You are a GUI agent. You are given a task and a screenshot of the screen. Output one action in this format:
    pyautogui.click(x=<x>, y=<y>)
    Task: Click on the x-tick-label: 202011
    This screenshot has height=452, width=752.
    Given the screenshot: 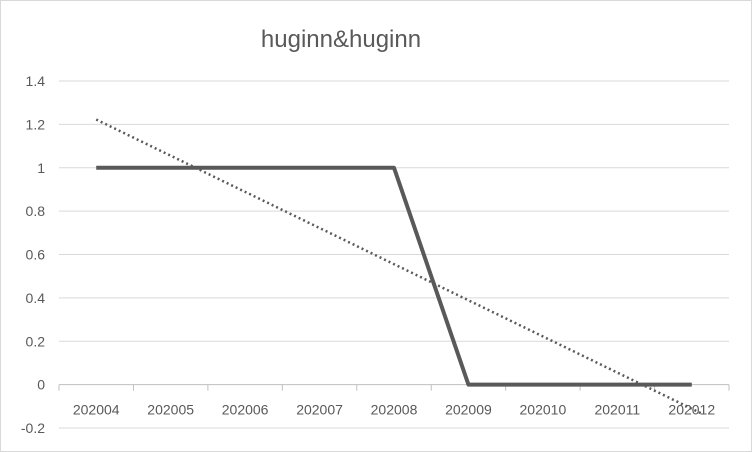 What is the action you would take?
    pyautogui.click(x=617, y=410)
    